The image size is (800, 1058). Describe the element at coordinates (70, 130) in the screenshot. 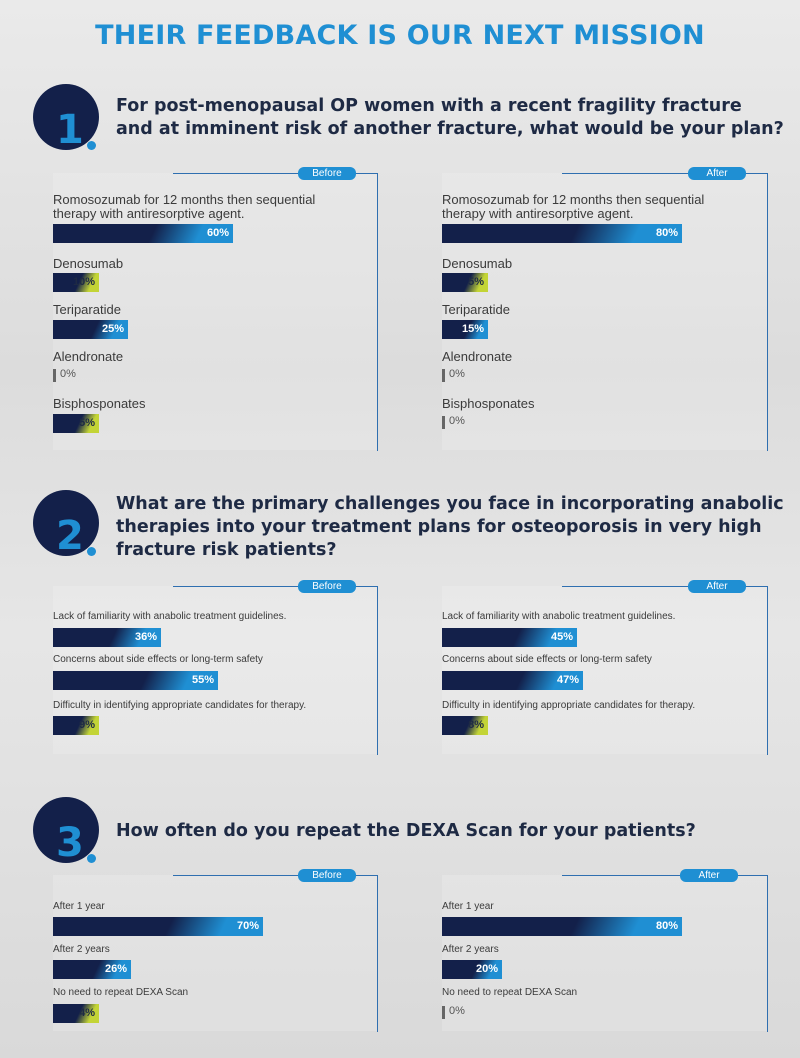

I see `question-number: 1` at that location.